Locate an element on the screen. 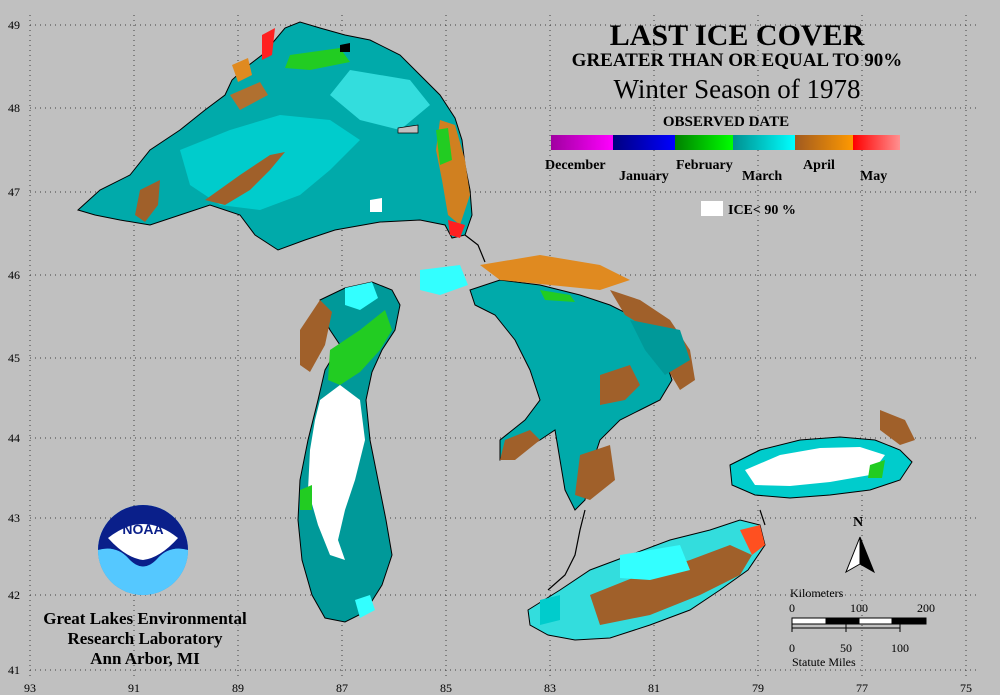 The image size is (1000, 695). lat-label: 48 is located at coordinates (14, 108).